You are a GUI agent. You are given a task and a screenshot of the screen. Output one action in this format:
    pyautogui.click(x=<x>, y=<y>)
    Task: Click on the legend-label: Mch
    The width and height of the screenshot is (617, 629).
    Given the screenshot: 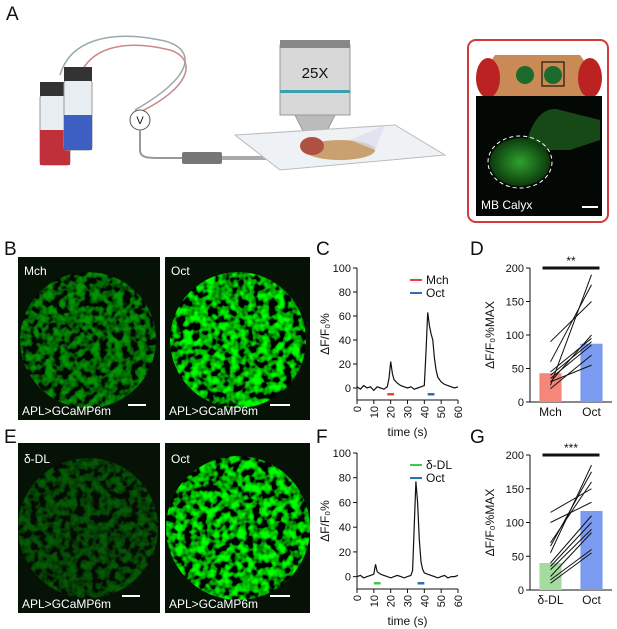 What is the action you would take?
    pyautogui.click(x=437, y=280)
    